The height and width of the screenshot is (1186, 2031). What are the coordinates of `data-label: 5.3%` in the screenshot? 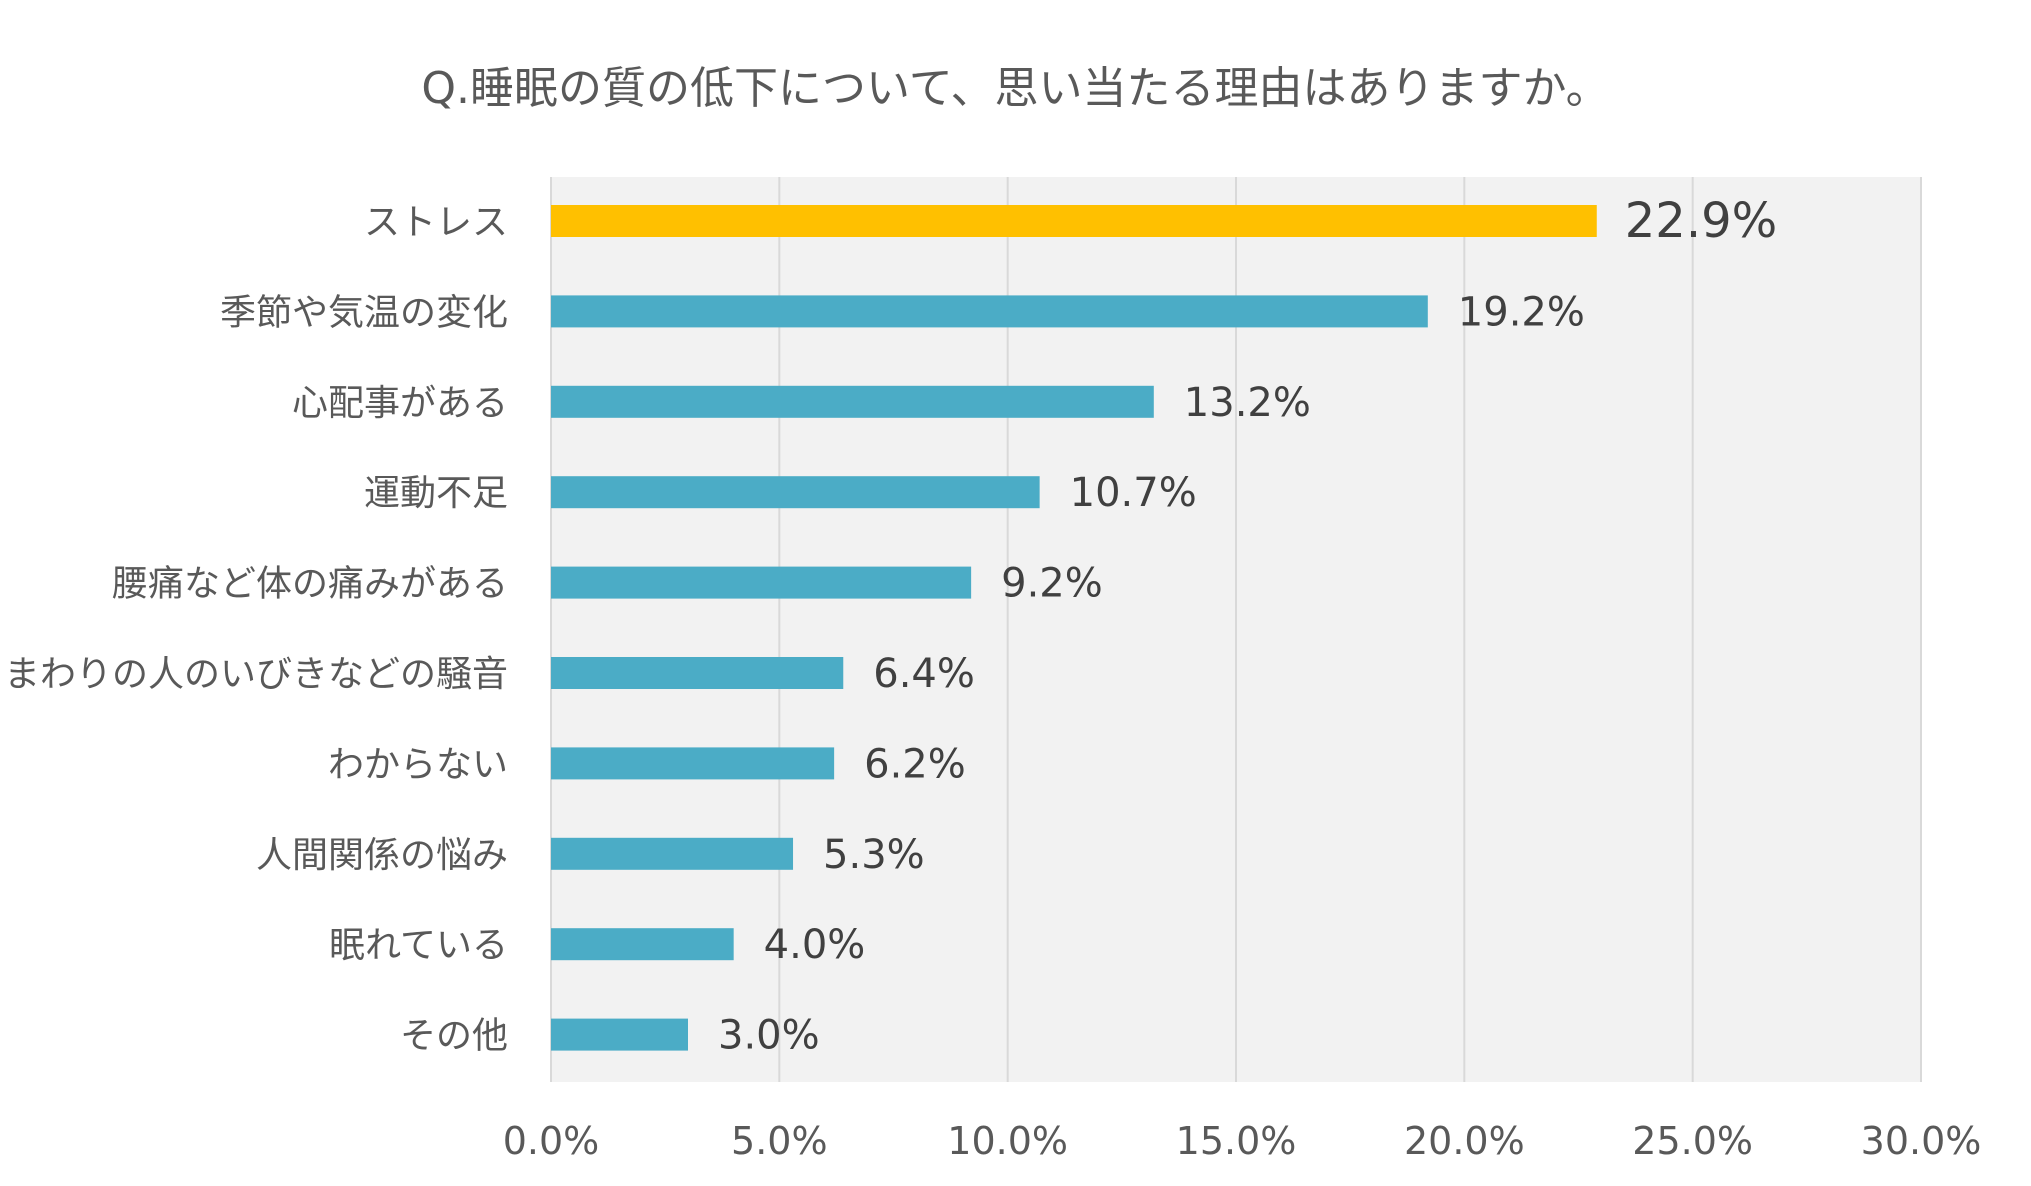 It's located at (874, 855).